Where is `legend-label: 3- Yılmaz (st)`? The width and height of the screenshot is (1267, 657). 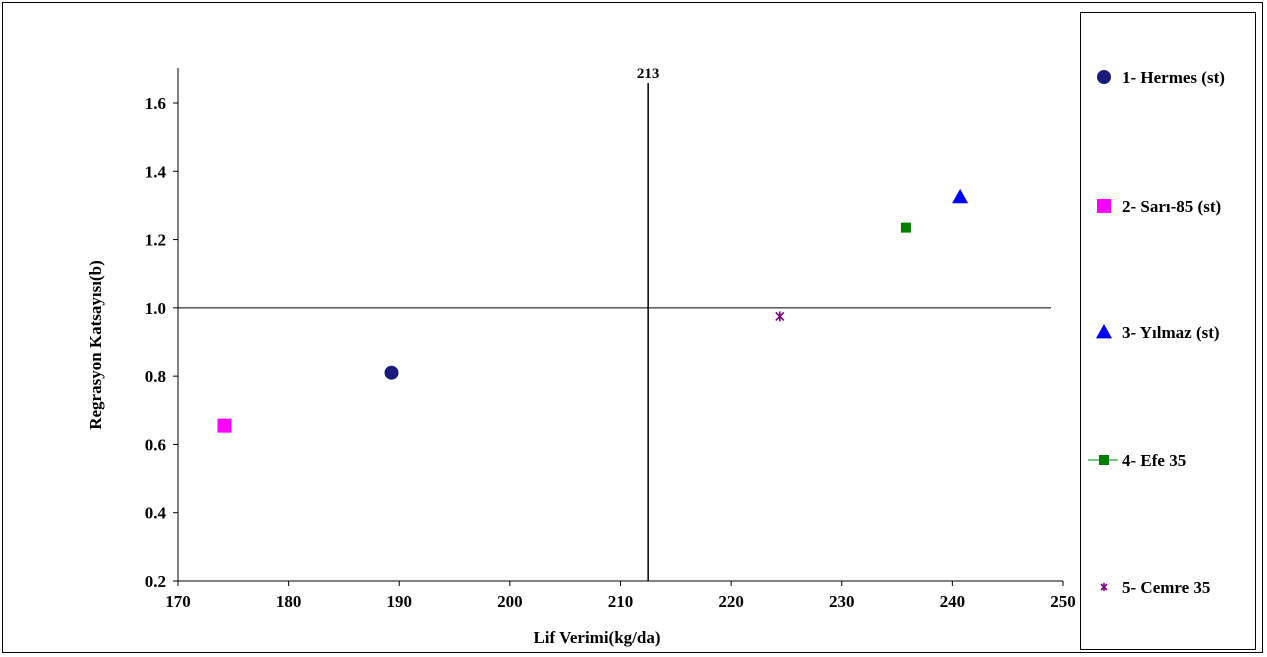 legend-label: 3- Yılmaz (st) is located at coordinates (1171, 332).